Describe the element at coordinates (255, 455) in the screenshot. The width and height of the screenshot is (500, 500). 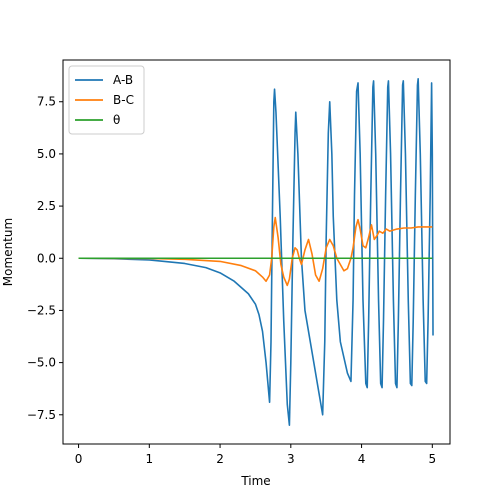
I see `x-axis-ticks: 0 1 2 3 4 5` at that location.